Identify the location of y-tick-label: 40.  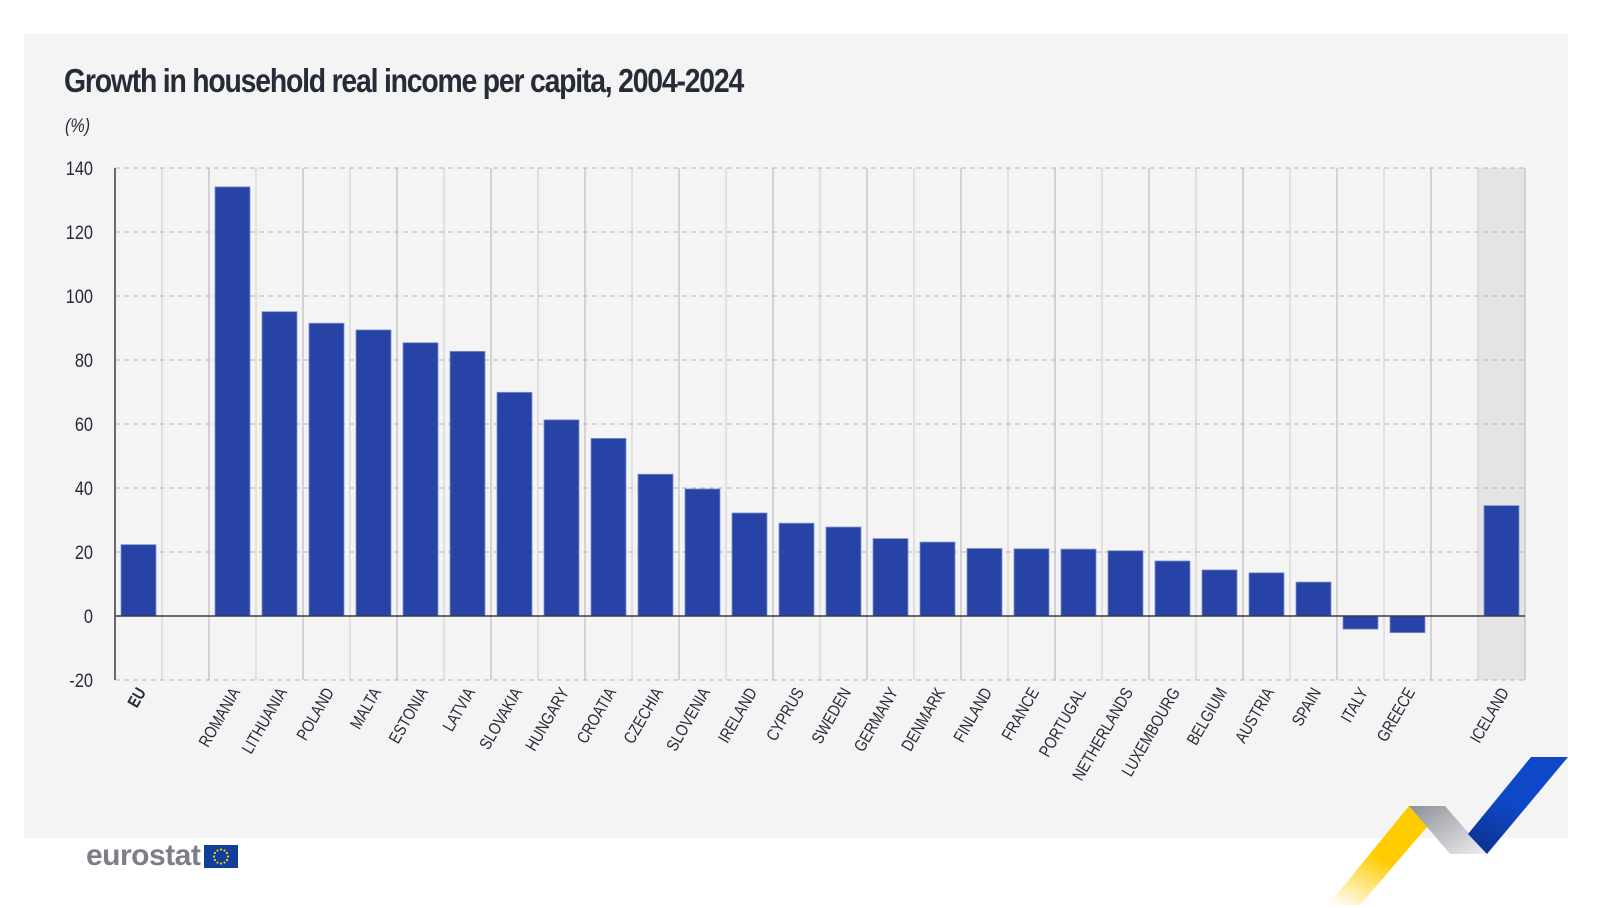
(84, 488).